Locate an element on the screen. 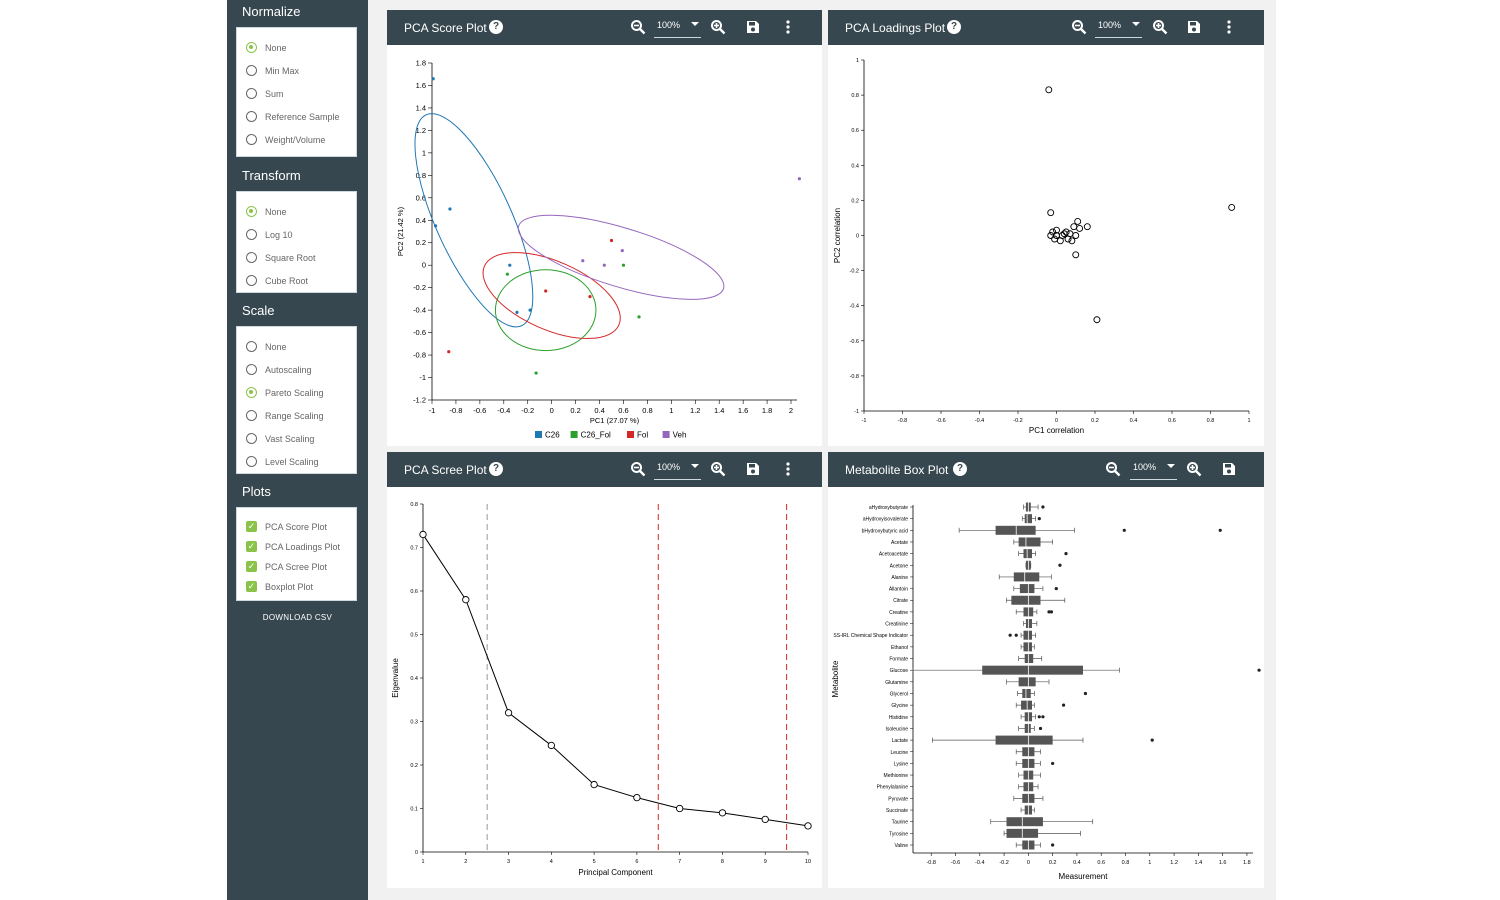 Image resolution: width=1500 pixels, height=900 pixels. y-tick-label: 0.8 is located at coordinates (855, 96).